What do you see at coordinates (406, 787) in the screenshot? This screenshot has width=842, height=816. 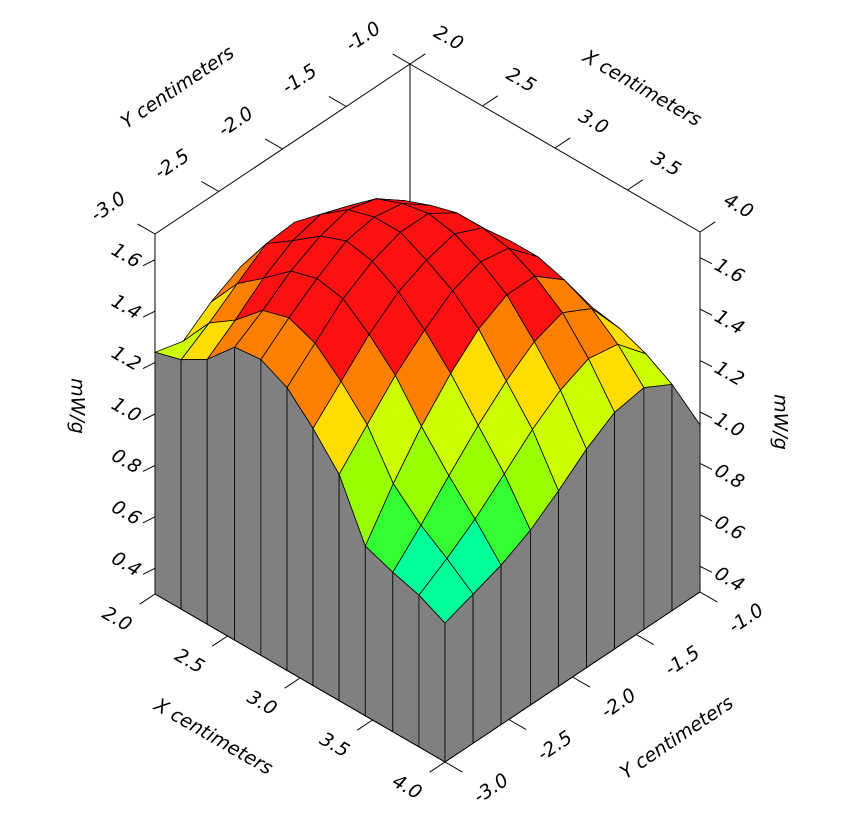 I see `x-front-tick-label: 4.0` at bounding box center [406, 787].